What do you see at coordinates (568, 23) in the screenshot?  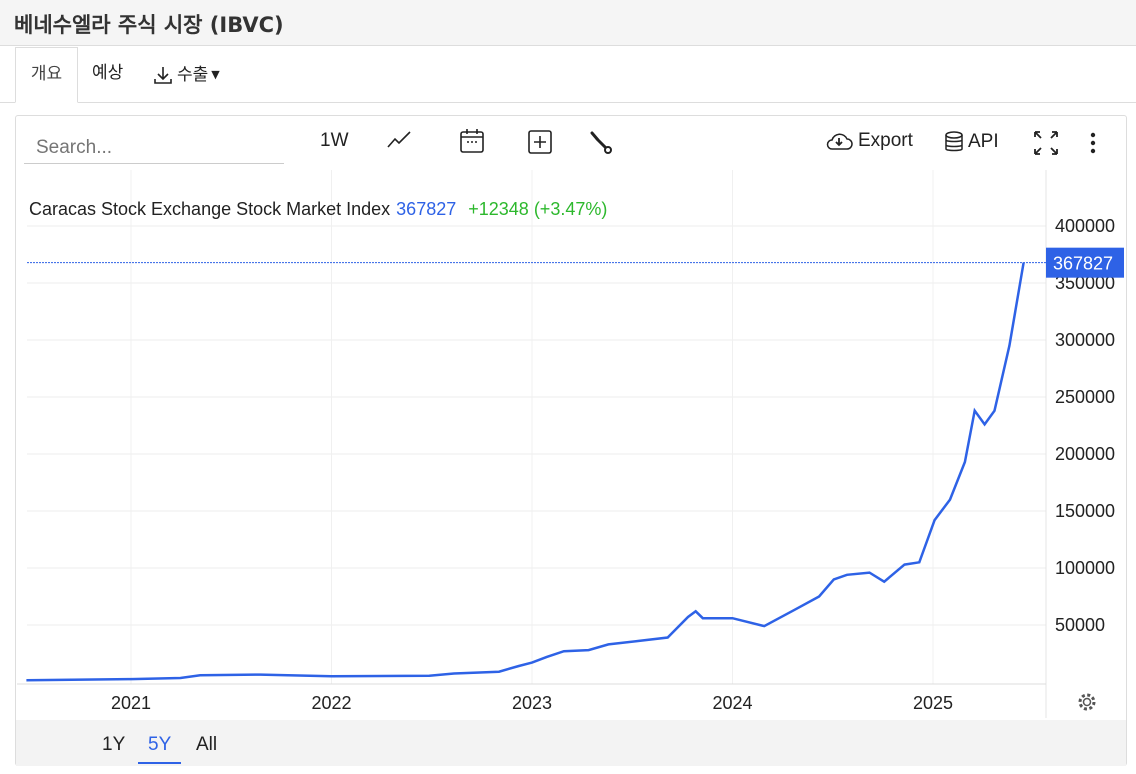 I see `title-bar: 베네수엘라 주식 시장 (IBVC)` at bounding box center [568, 23].